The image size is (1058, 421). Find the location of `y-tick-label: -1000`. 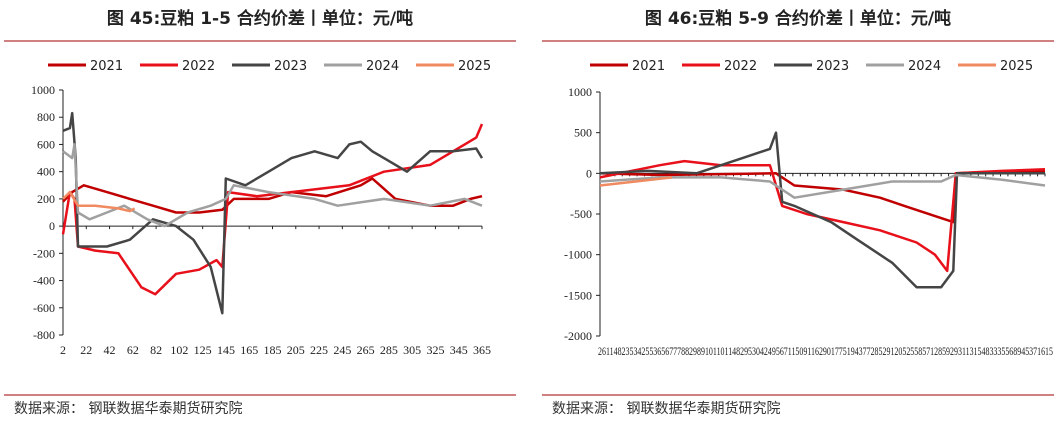

y-tick-label: -1000 is located at coordinates (578, 255).